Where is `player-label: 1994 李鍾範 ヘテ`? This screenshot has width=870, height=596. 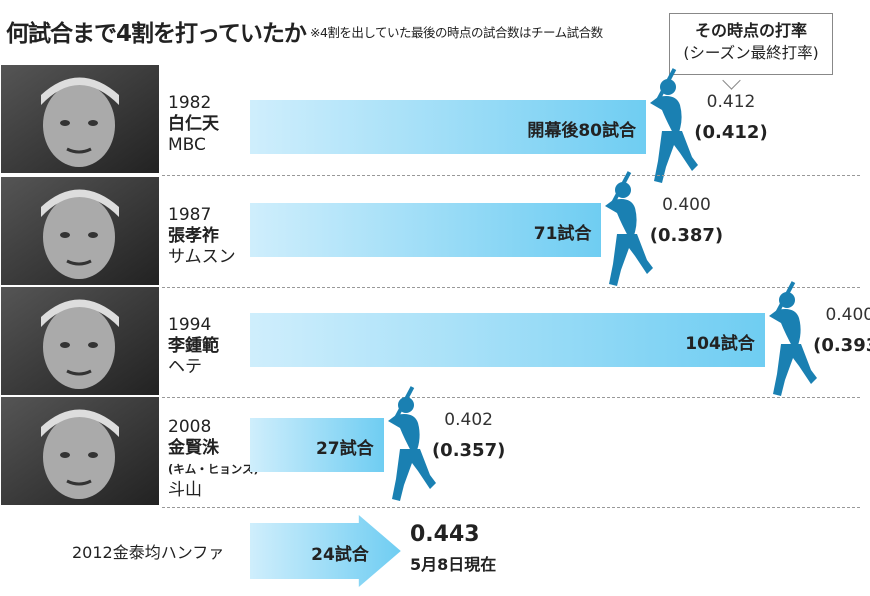
player-label: 1994 李鍾範 ヘテ is located at coordinates (193, 346).